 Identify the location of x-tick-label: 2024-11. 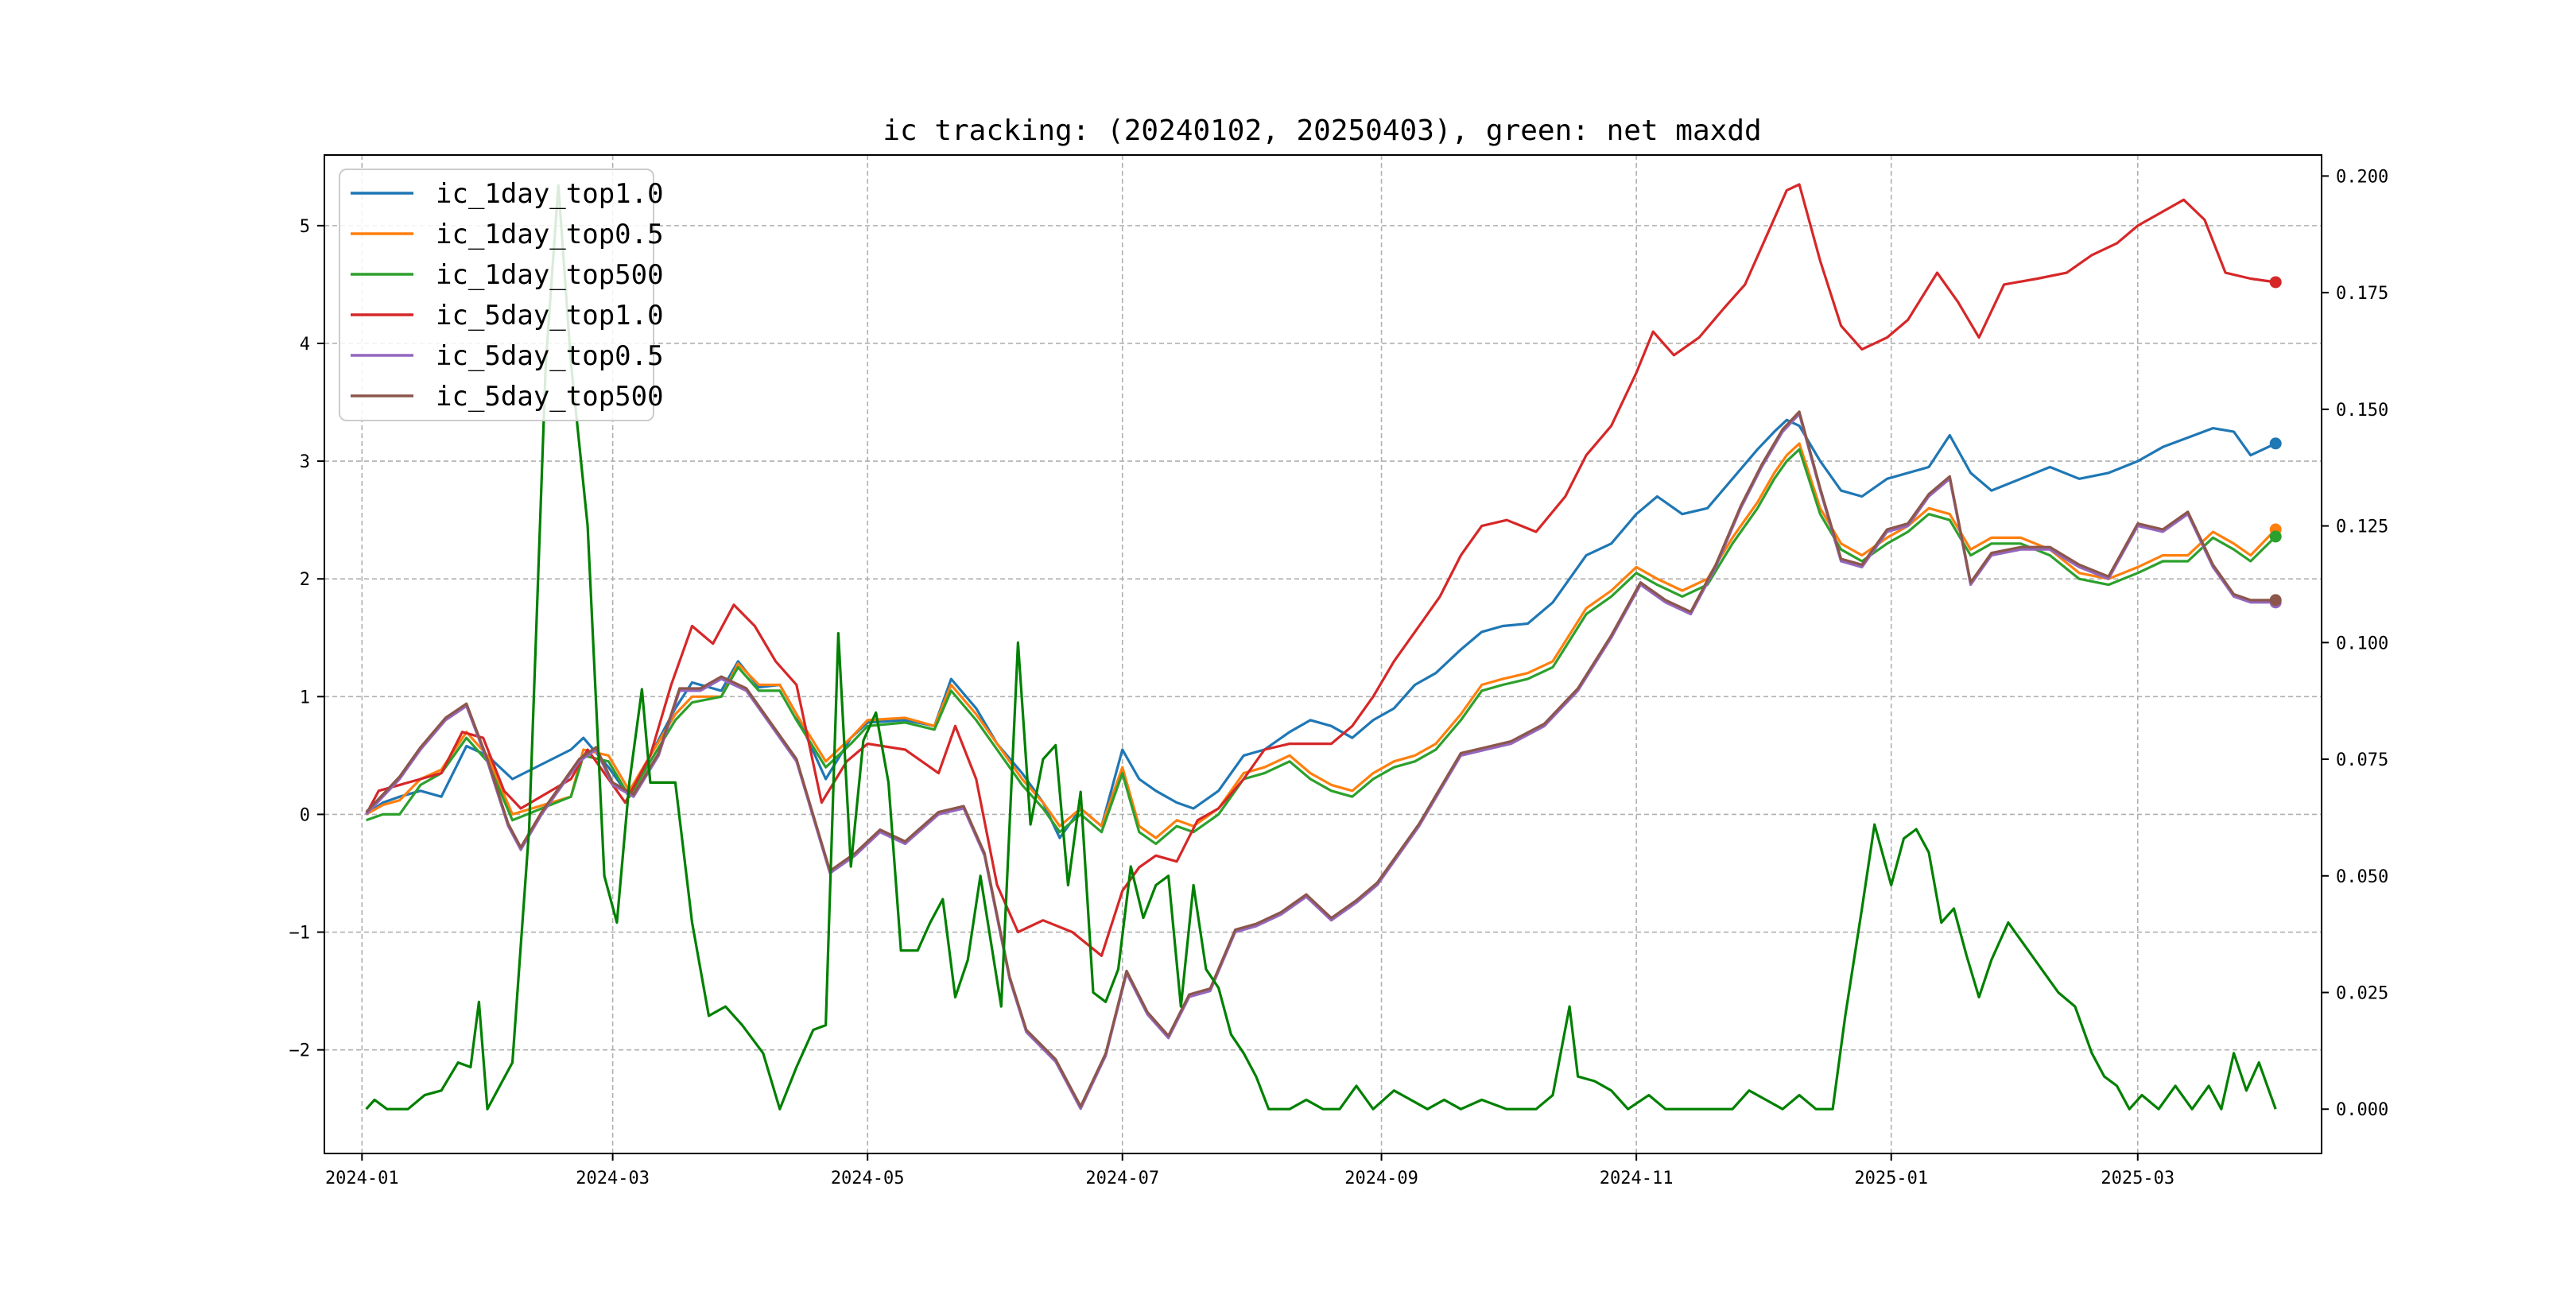
(1637, 1178).